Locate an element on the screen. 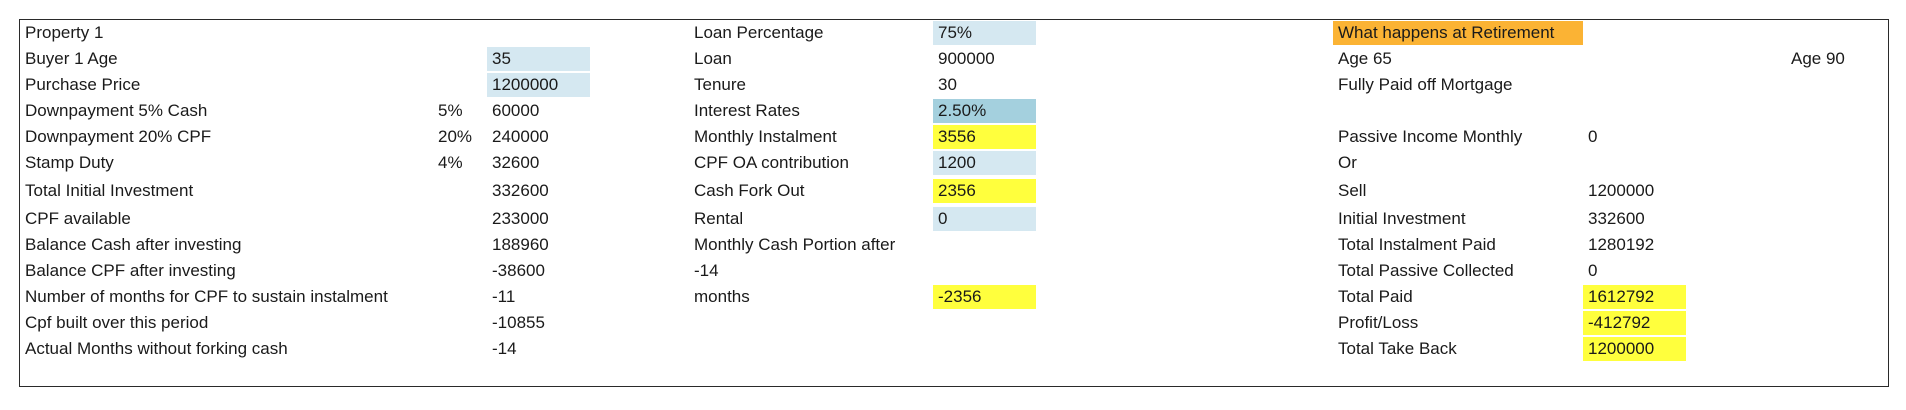 The height and width of the screenshot is (410, 1906). total-paid-value: 1612792 is located at coordinates (1634, 297).